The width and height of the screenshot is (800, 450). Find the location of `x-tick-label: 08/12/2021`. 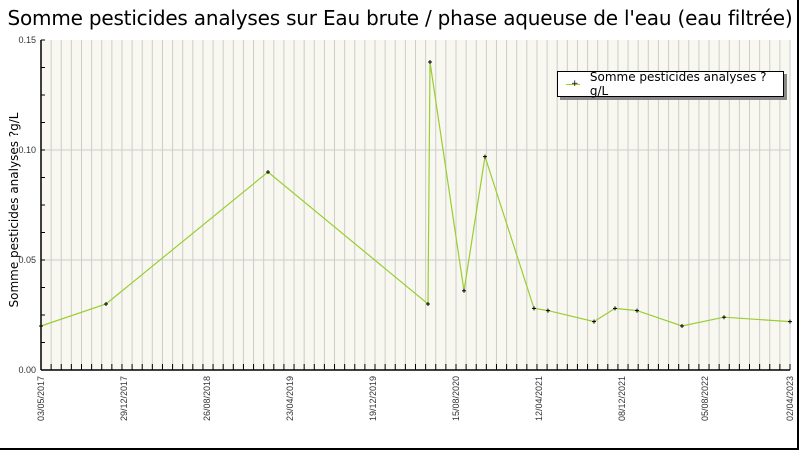

x-tick-label: 08/12/2021 is located at coordinates (622, 398).